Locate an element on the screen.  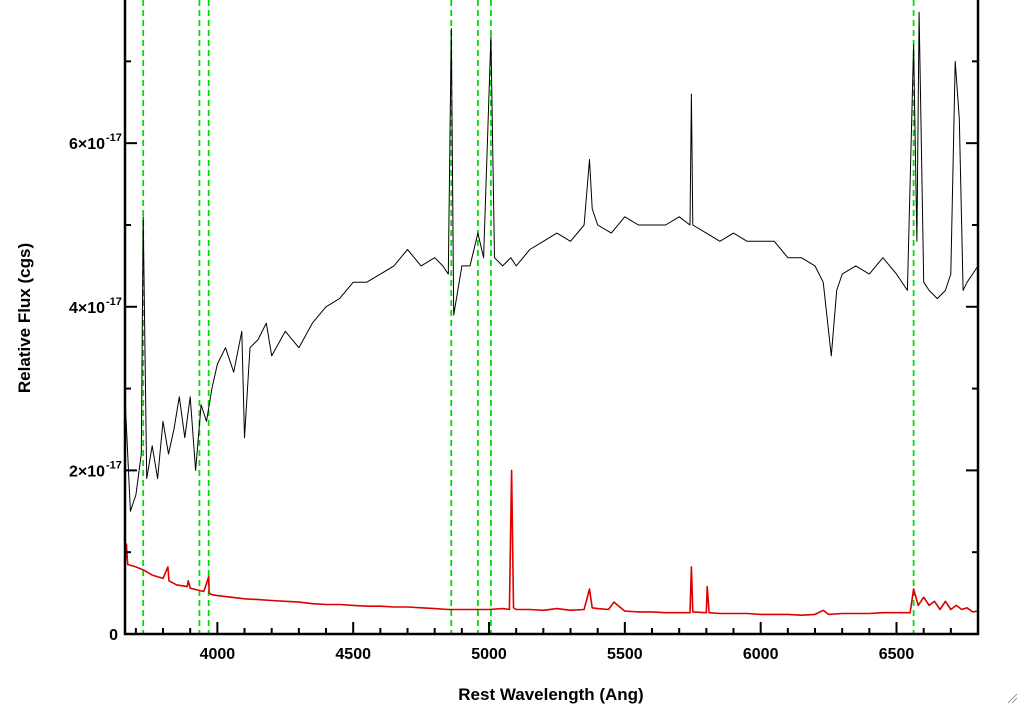
x-tick-label: 5500 is located at coordinates (625, 654).